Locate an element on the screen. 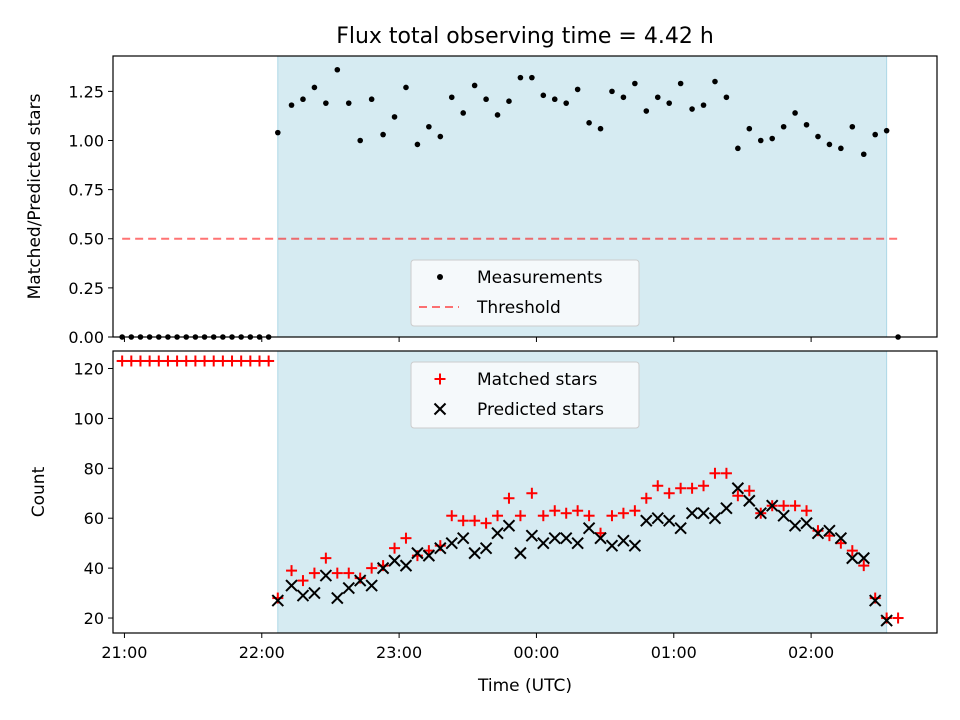 Image resolution: width=960 pixels, height=720 pixels. x-tick-label: 02:00 is located at coordinates (811, 652).